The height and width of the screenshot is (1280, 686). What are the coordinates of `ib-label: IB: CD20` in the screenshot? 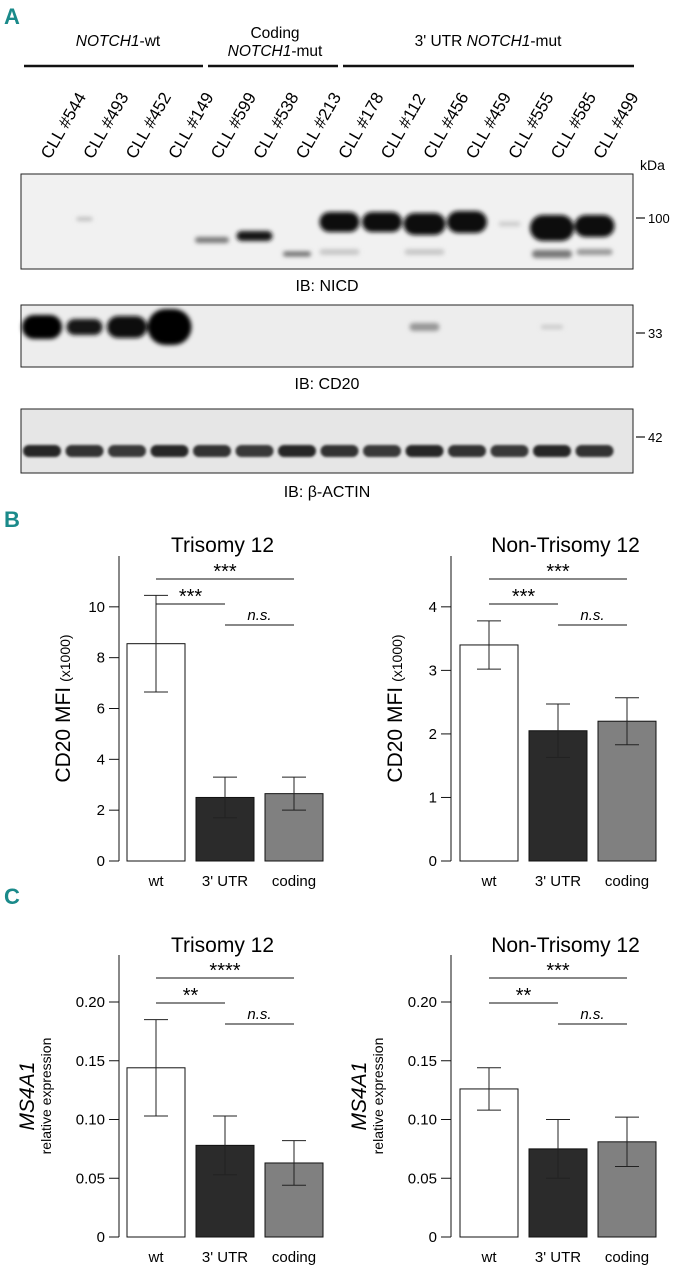 It's located at (327, 384).